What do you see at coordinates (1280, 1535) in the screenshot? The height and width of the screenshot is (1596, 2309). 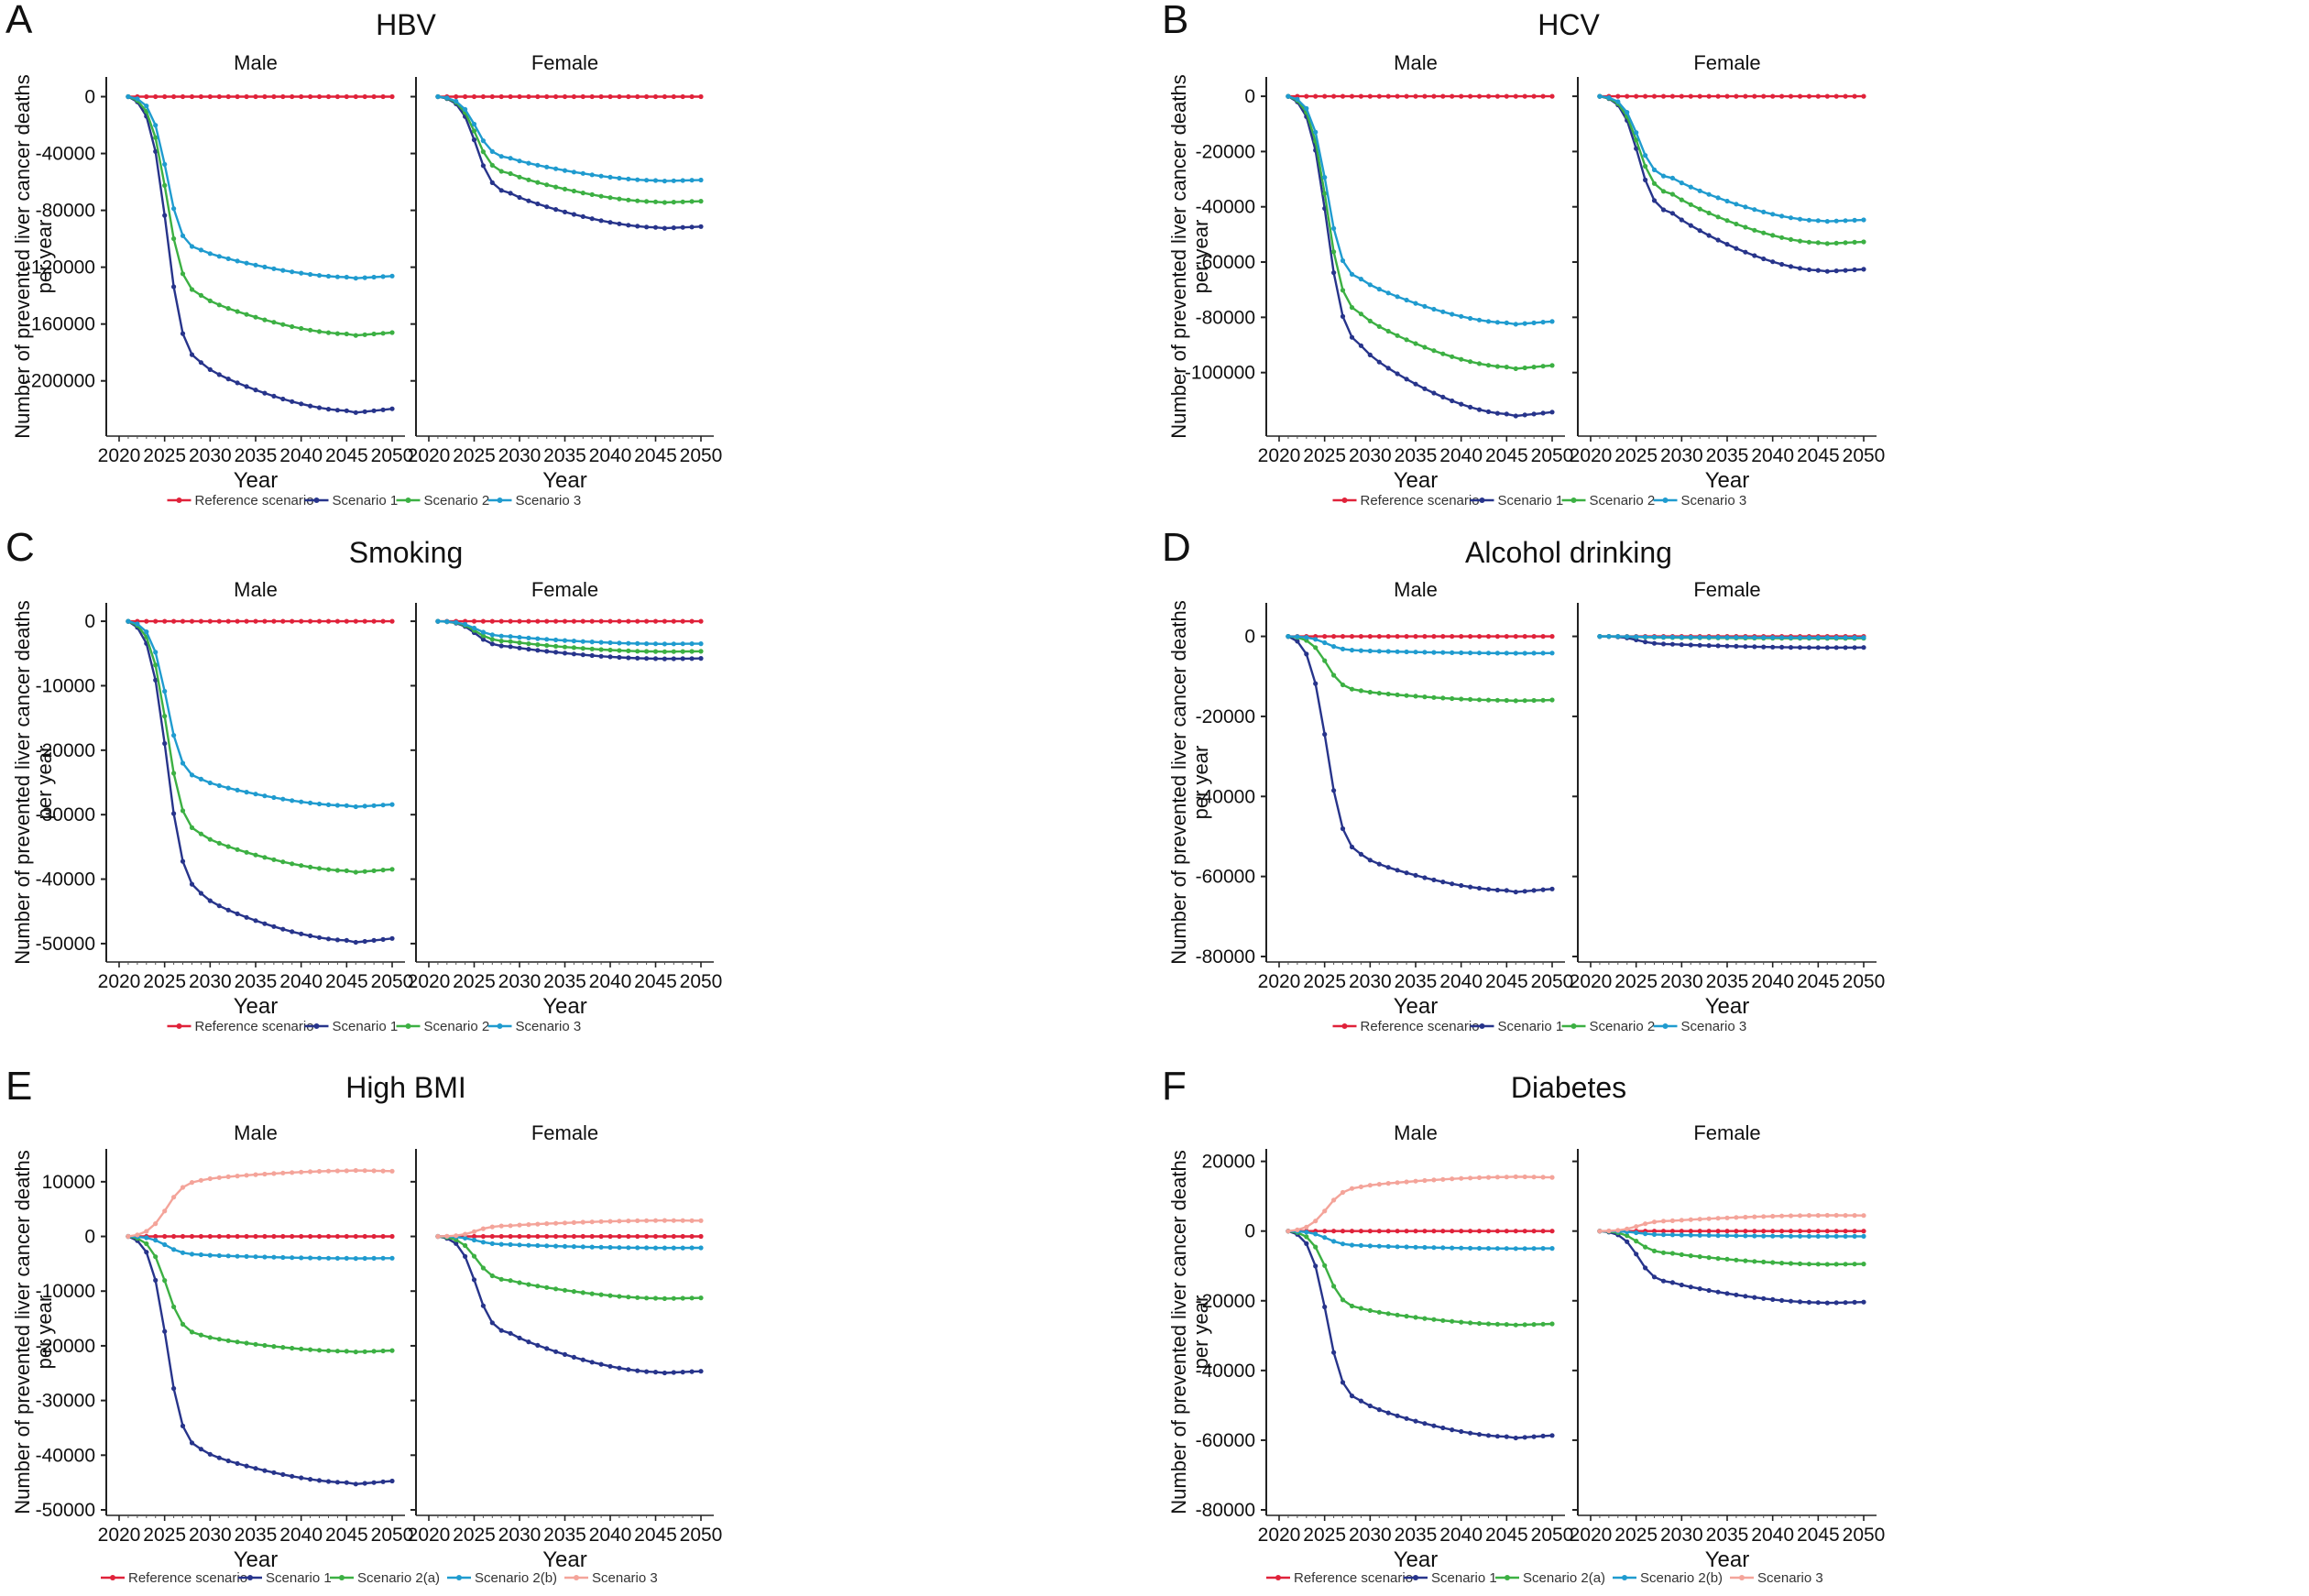 I see `x-tick-label: 2020` at bounding box center [1280, 1535].